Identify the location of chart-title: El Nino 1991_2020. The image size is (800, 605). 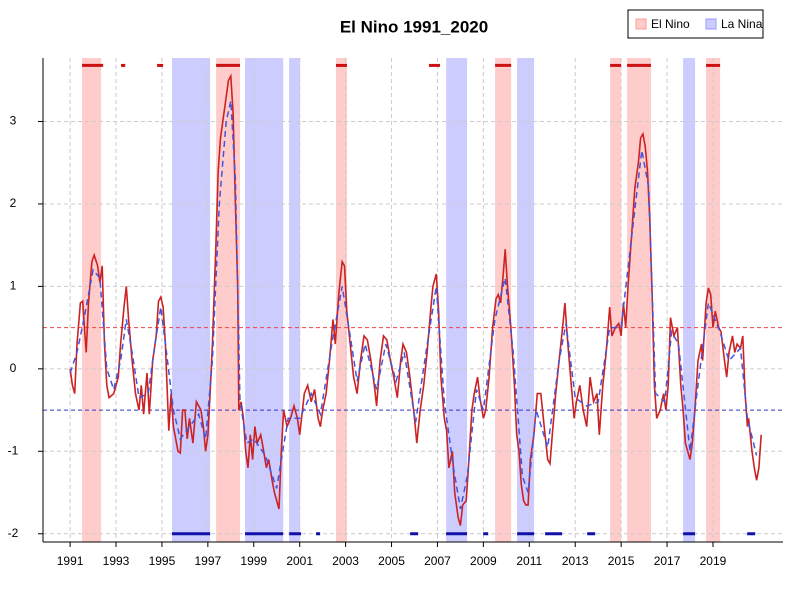
(414, 26).